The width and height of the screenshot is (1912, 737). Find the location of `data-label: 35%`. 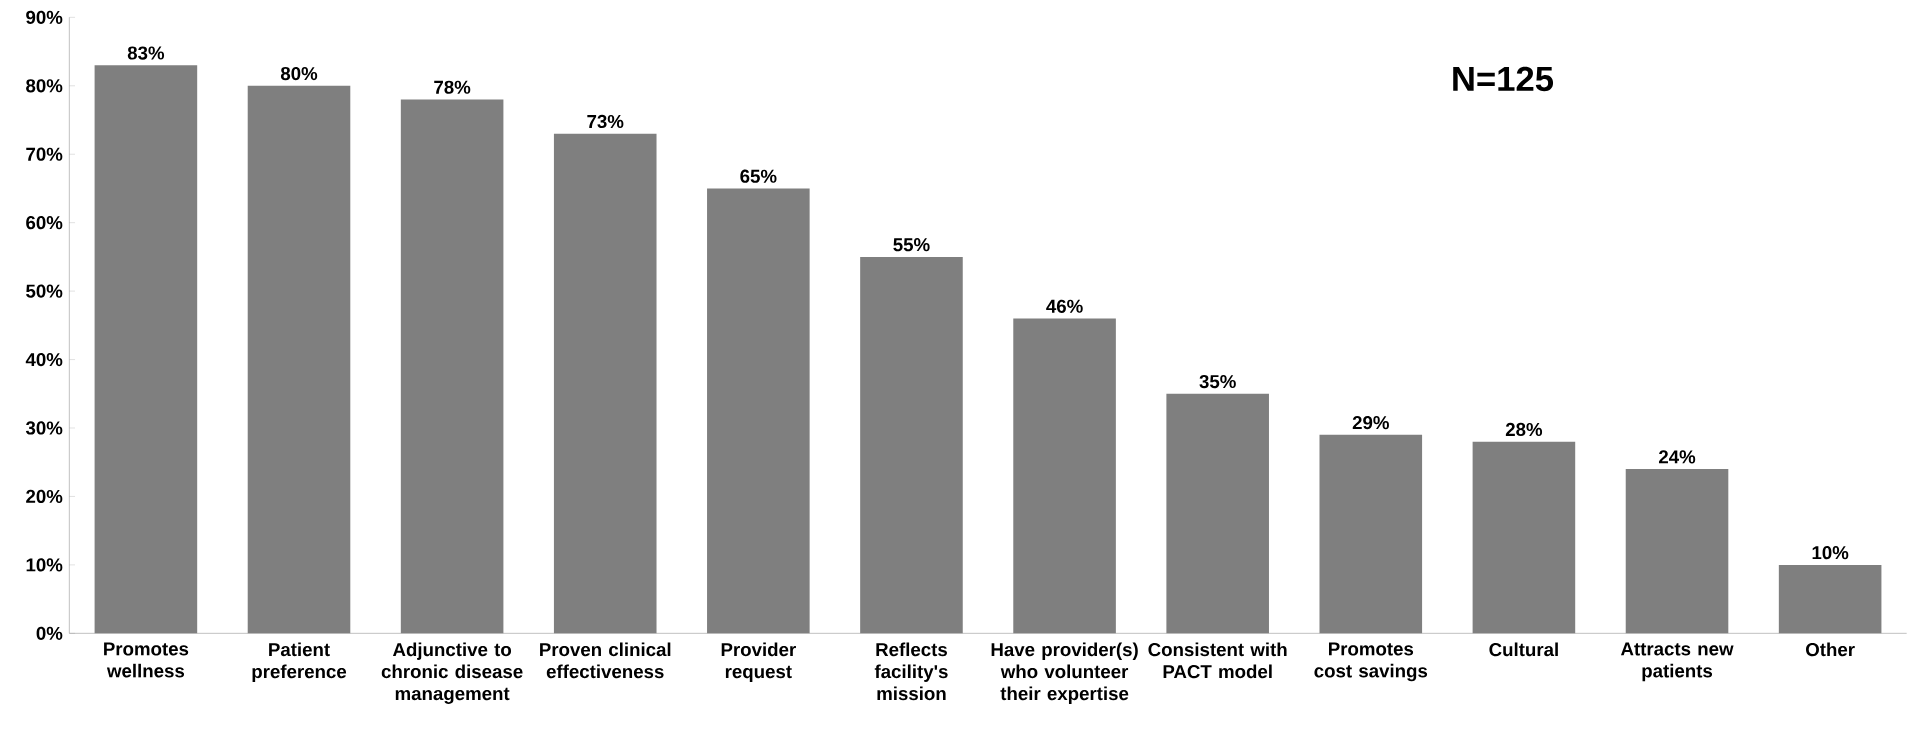

data-label: 35% is located at coordinates (1217, 381).